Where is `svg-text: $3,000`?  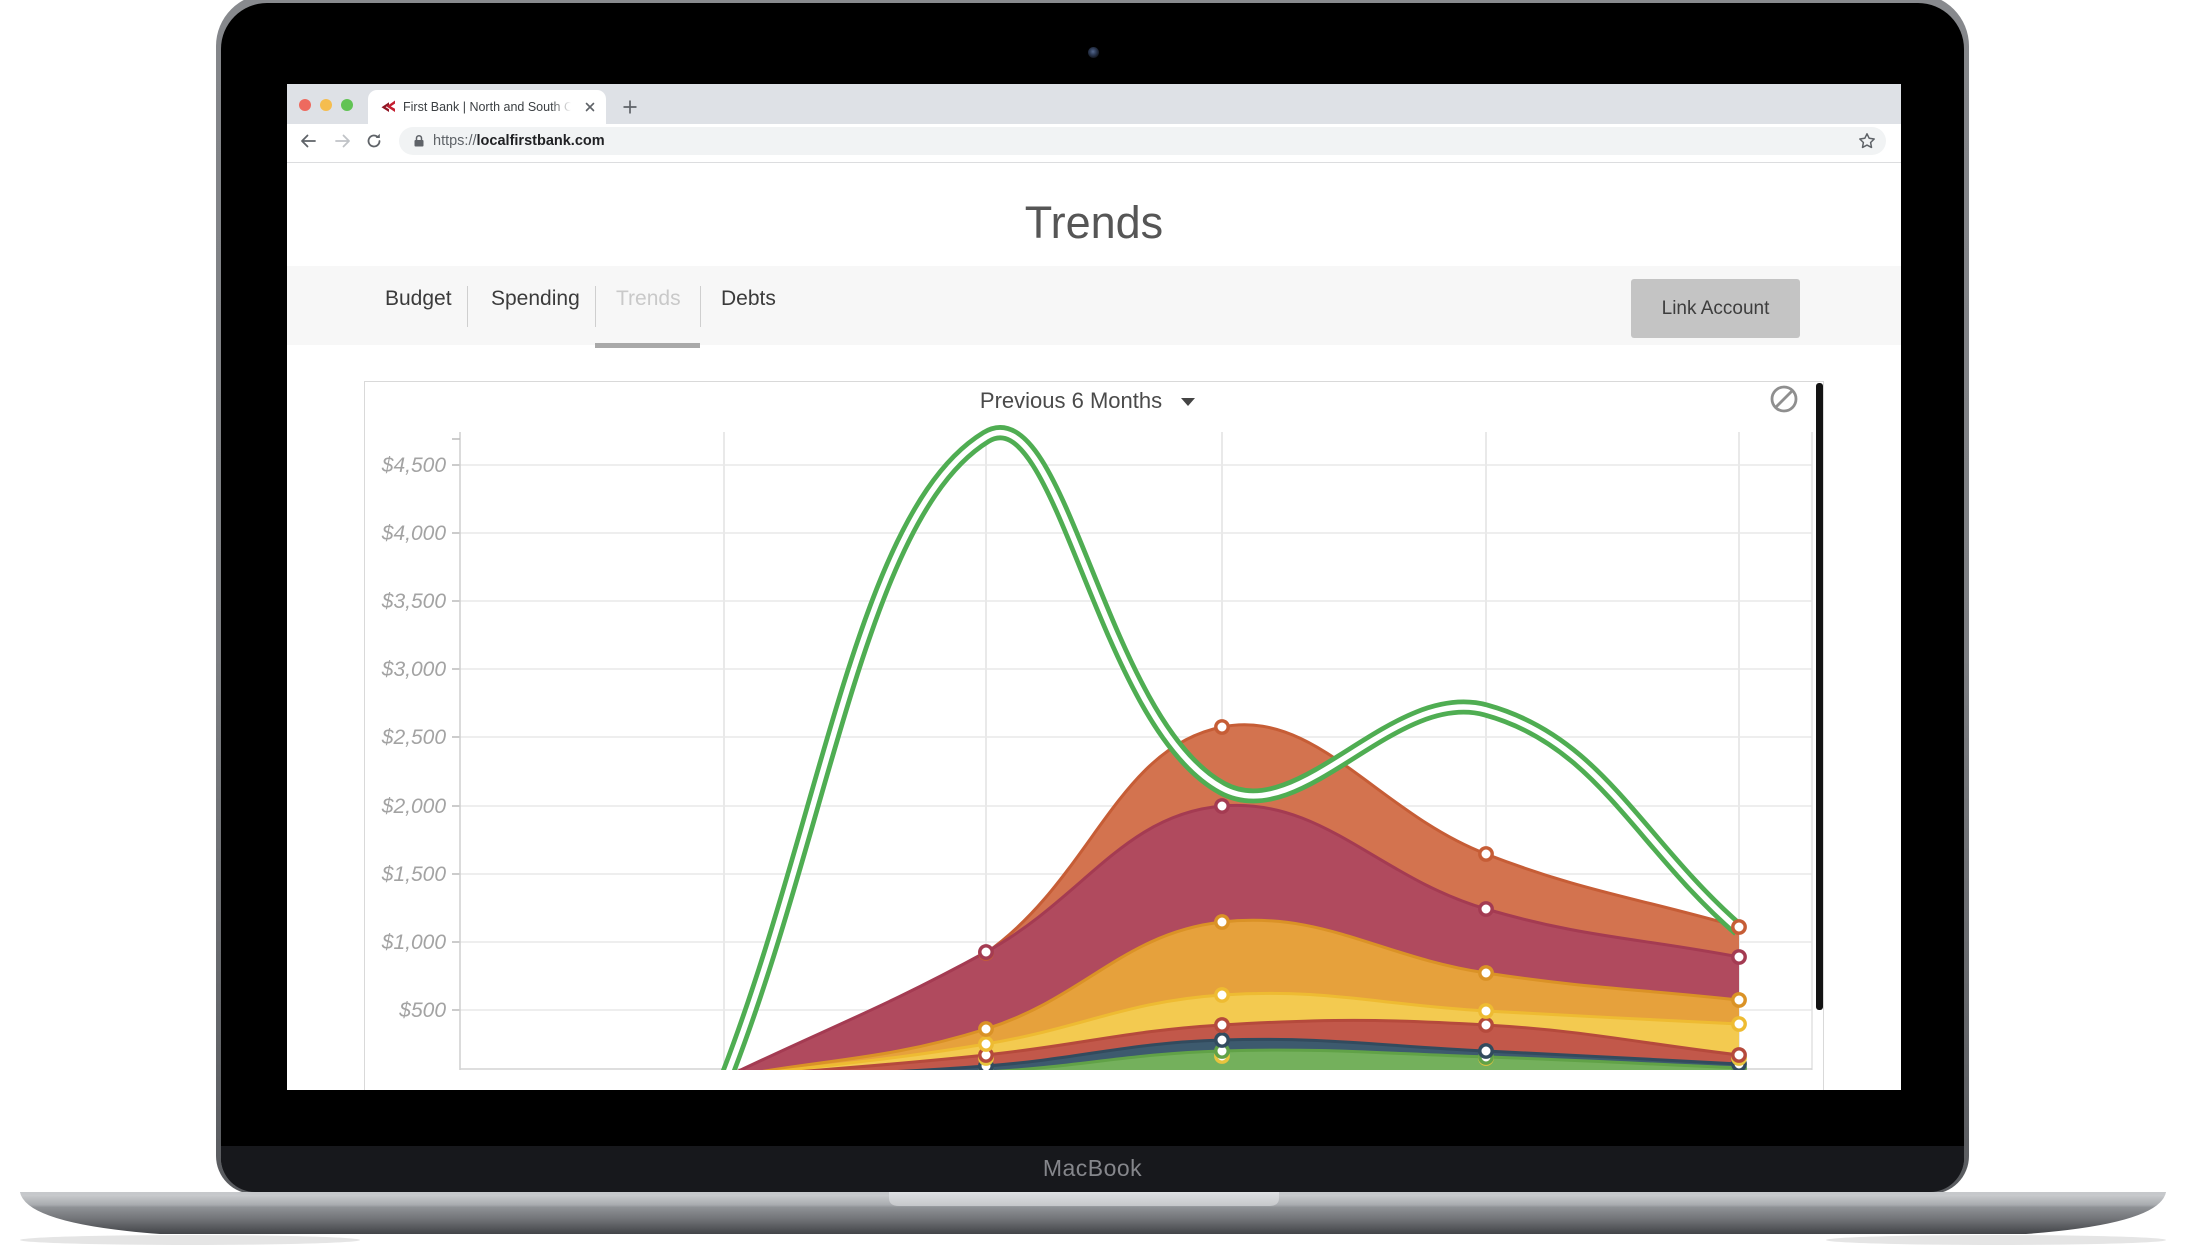 svg-text: $3,000 is located at coordinates (414, 669).